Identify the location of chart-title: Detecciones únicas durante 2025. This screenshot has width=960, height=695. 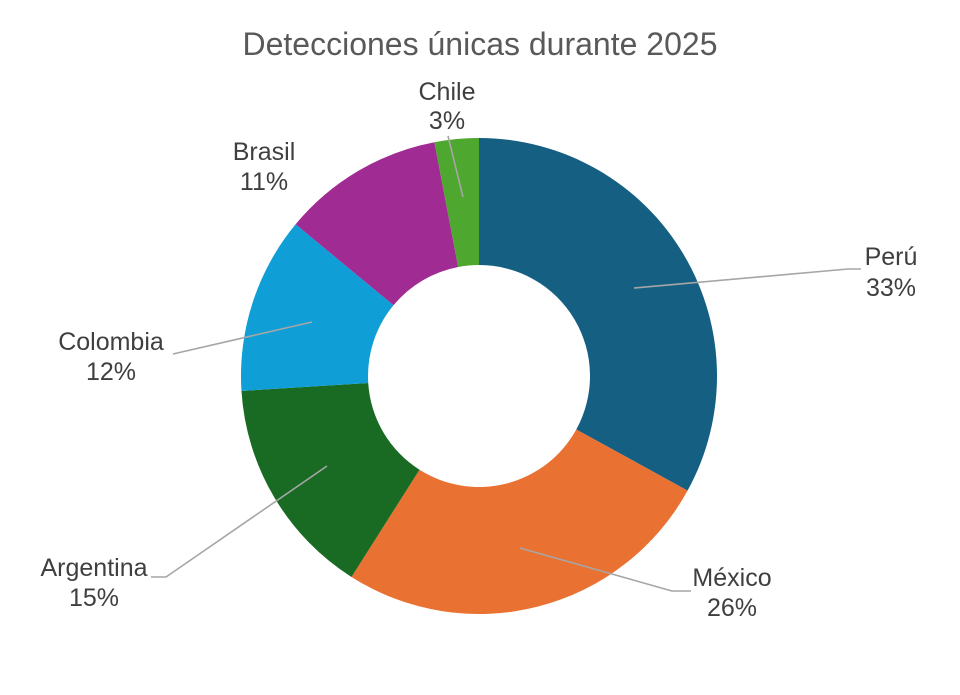
(480, 44).